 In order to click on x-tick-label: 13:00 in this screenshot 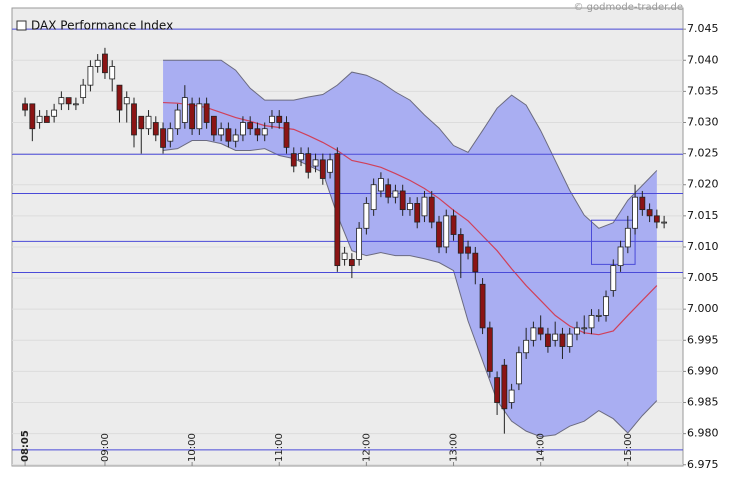, I will do `click(454, 447)`.